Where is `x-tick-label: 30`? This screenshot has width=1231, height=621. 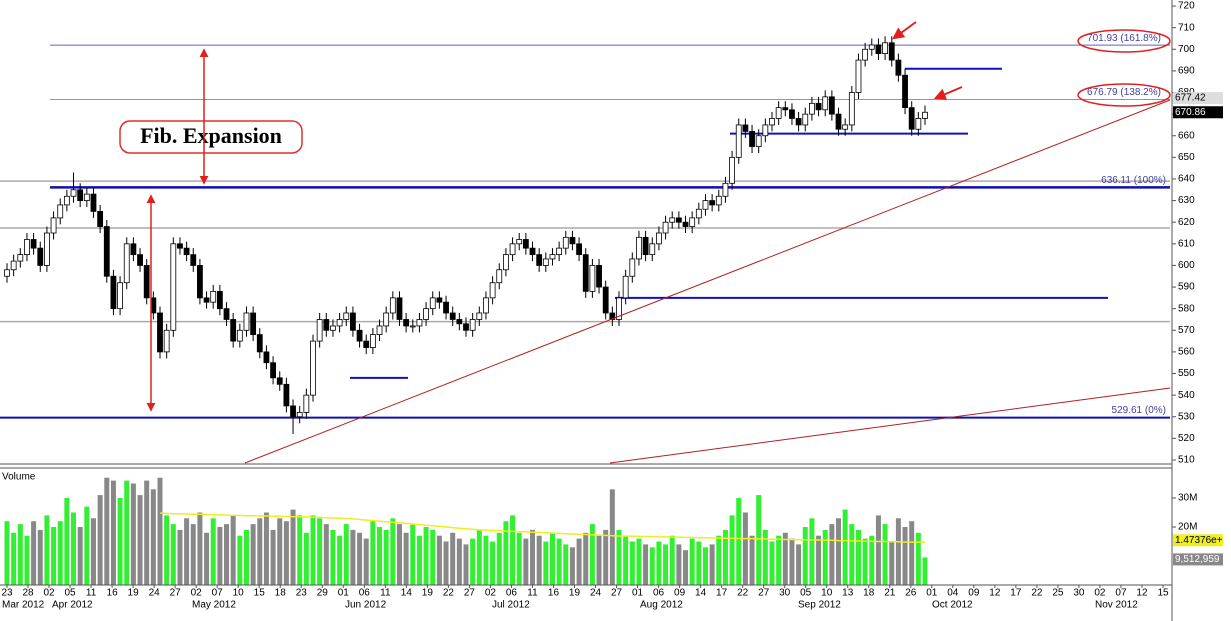 x-tick-label: 30 is located at coordinates (785, 593).